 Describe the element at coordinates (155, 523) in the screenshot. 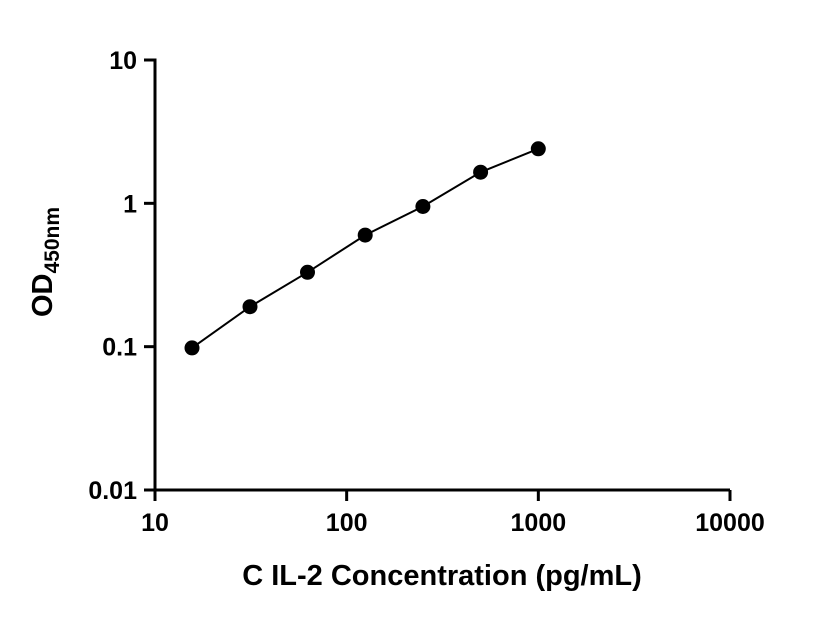

I see `x-tick-label: 10` at that location.